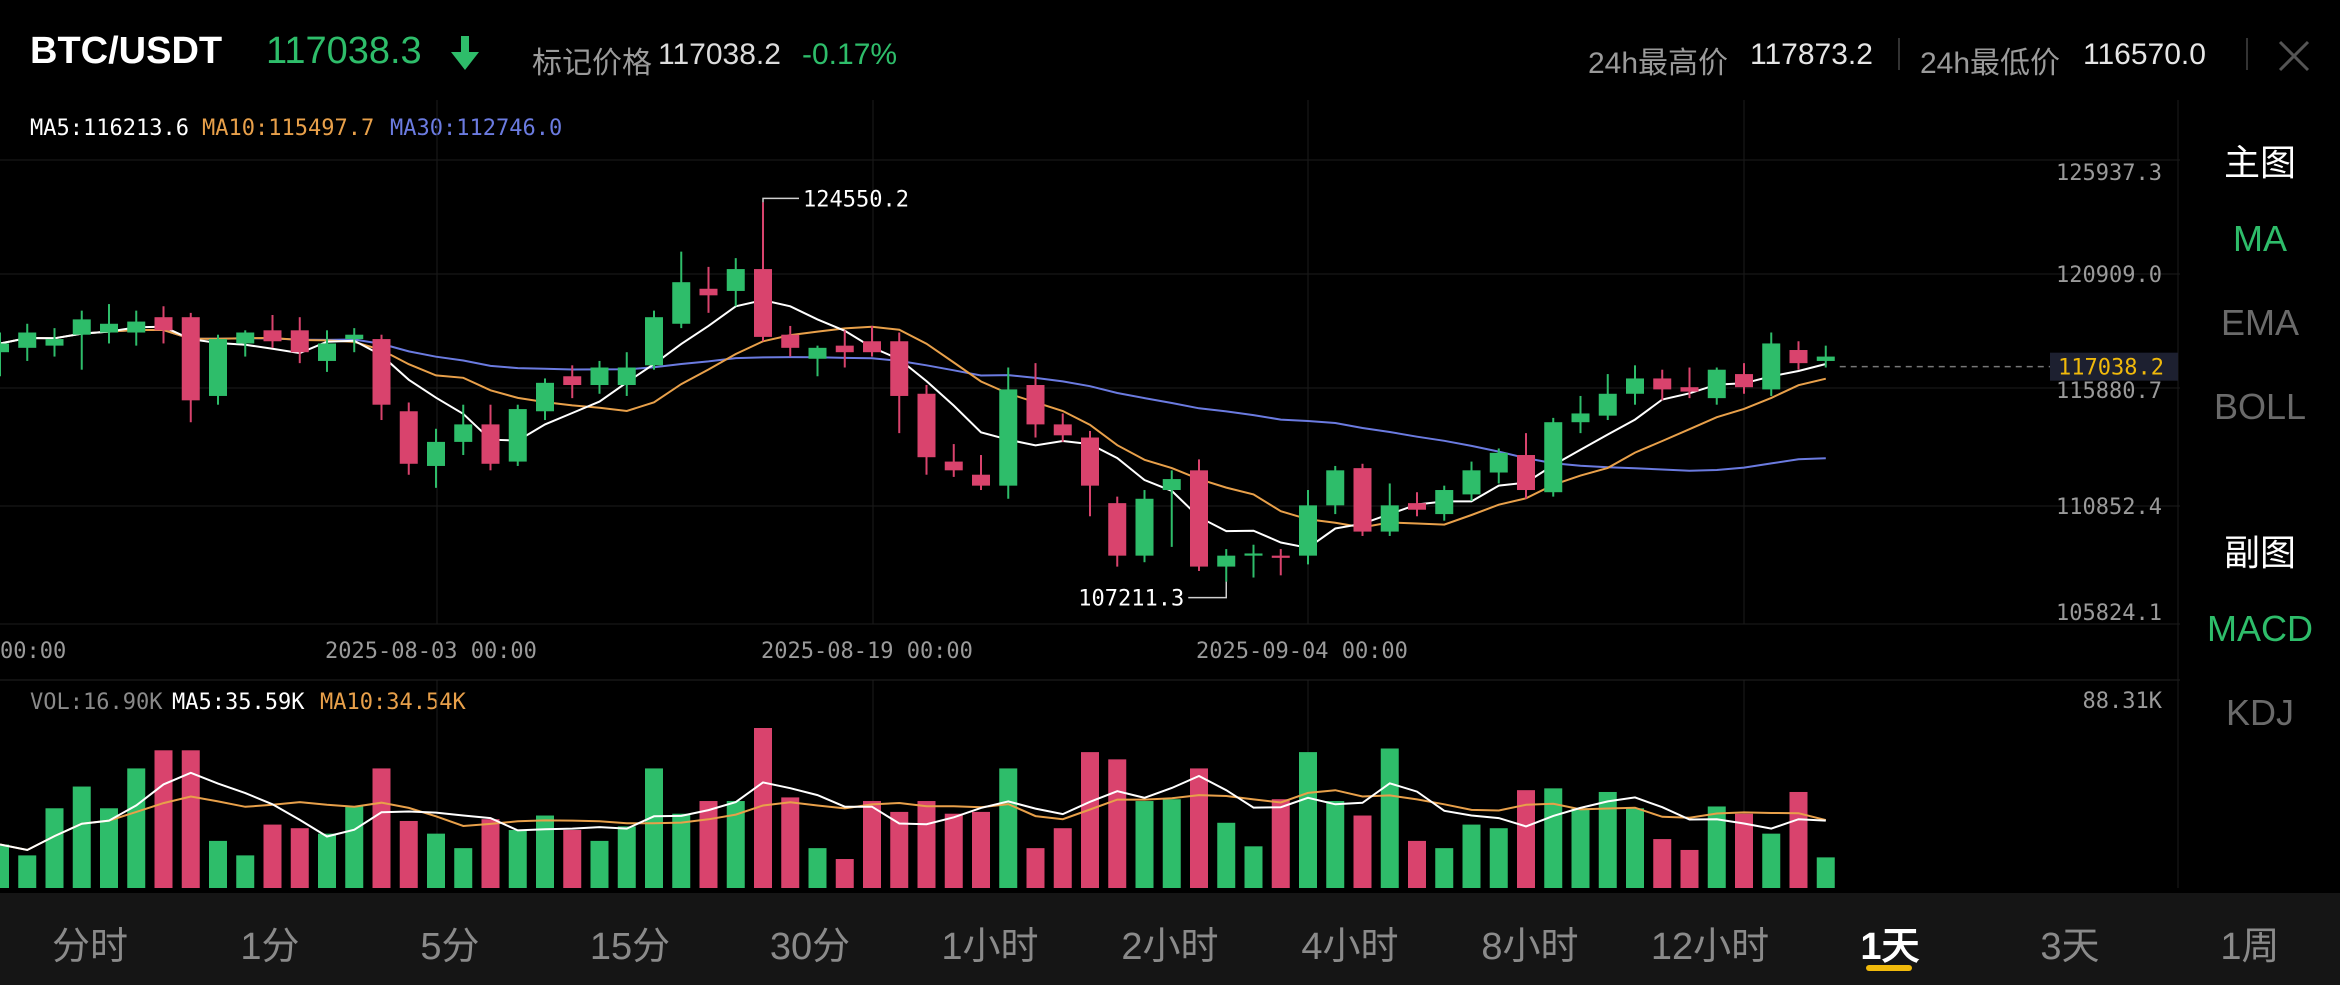 The width and height of the screenshot is (2340, 985). I want to click on price-tick: 120909.0, so click(2109, 275).